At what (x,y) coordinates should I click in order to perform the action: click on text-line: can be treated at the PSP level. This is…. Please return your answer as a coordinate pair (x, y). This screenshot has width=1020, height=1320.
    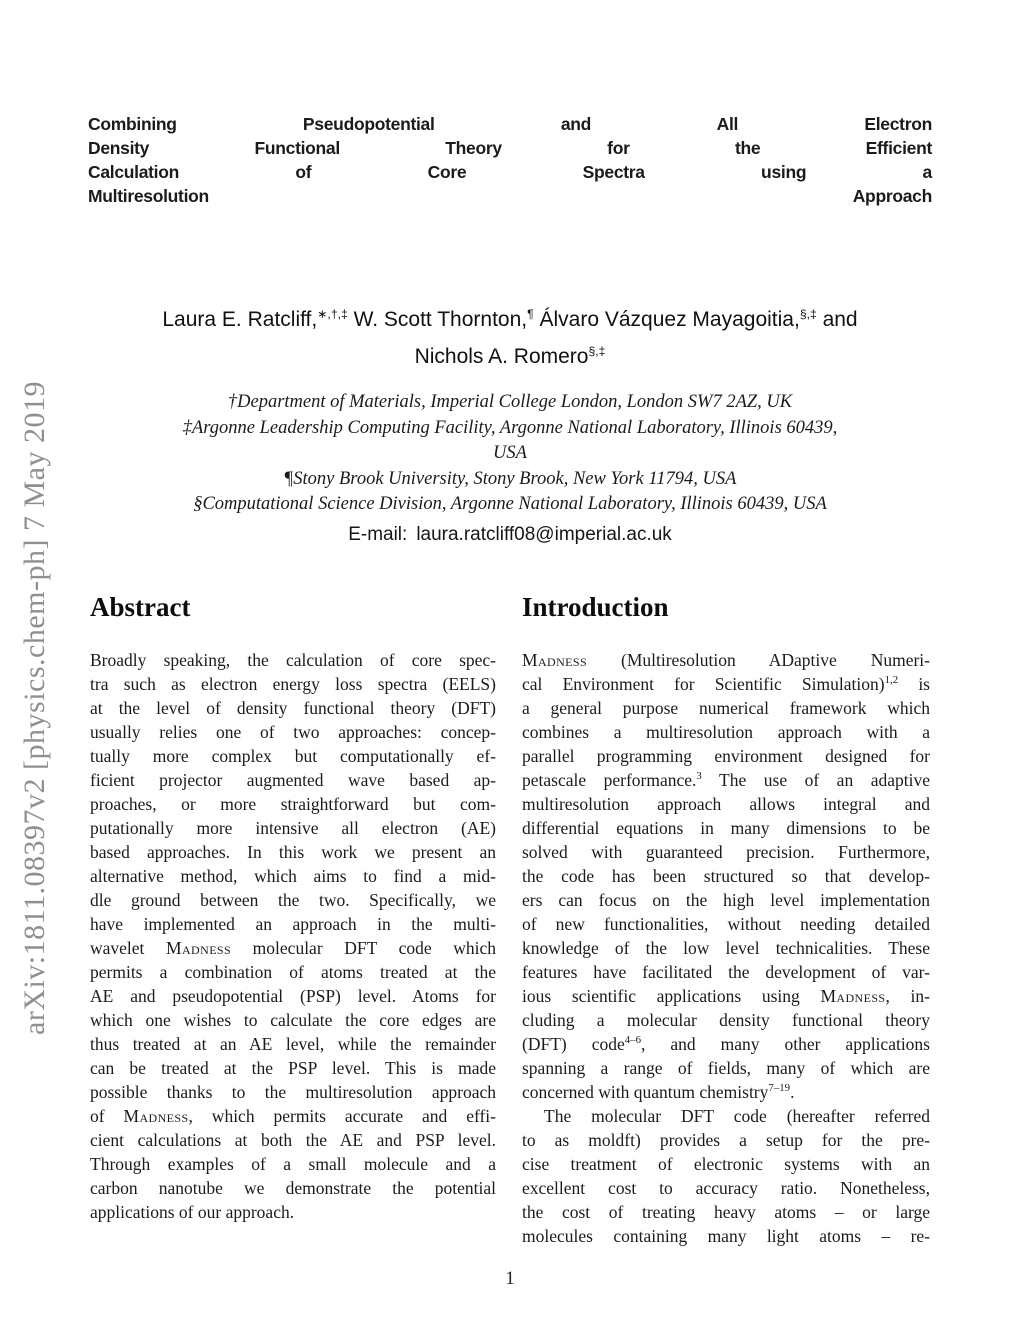
    Looking at the image, I should click on (293, 1068).